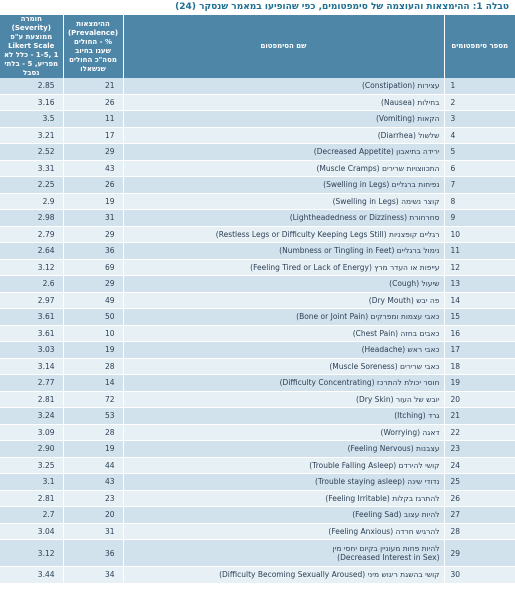 Image resolution: width=515 pixels, height=599 pixels. Describe the element at coordinates (31, 218) in the screenshot. I see `cell-severity: 2.98` at that location.